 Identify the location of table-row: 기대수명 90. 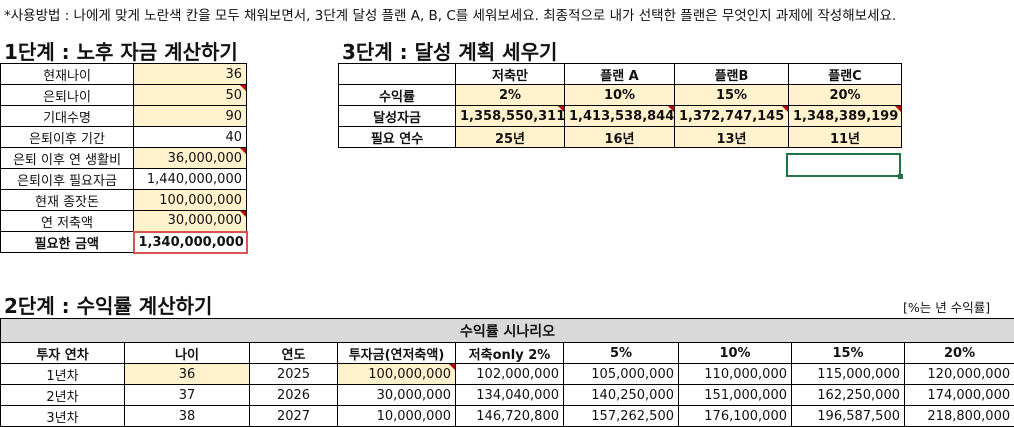
(123, 116).